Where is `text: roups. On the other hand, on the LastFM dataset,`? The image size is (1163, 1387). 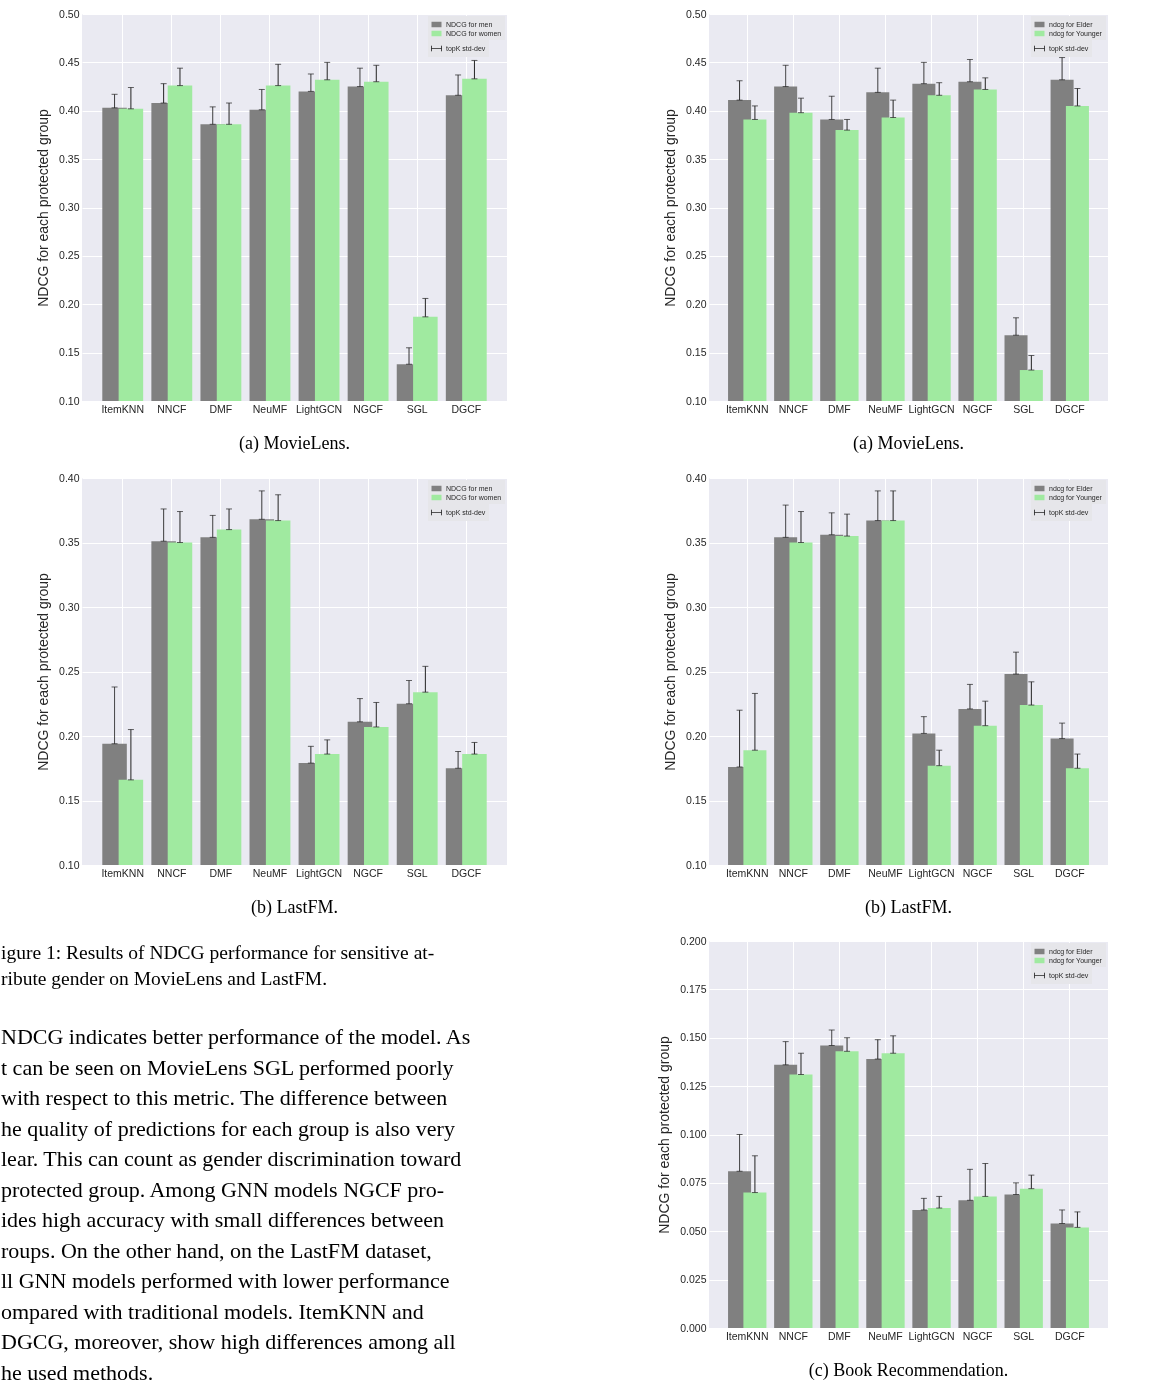
text: roups. On the other hand, on the LastFM dataset, is located at coordinates (216, 1250).